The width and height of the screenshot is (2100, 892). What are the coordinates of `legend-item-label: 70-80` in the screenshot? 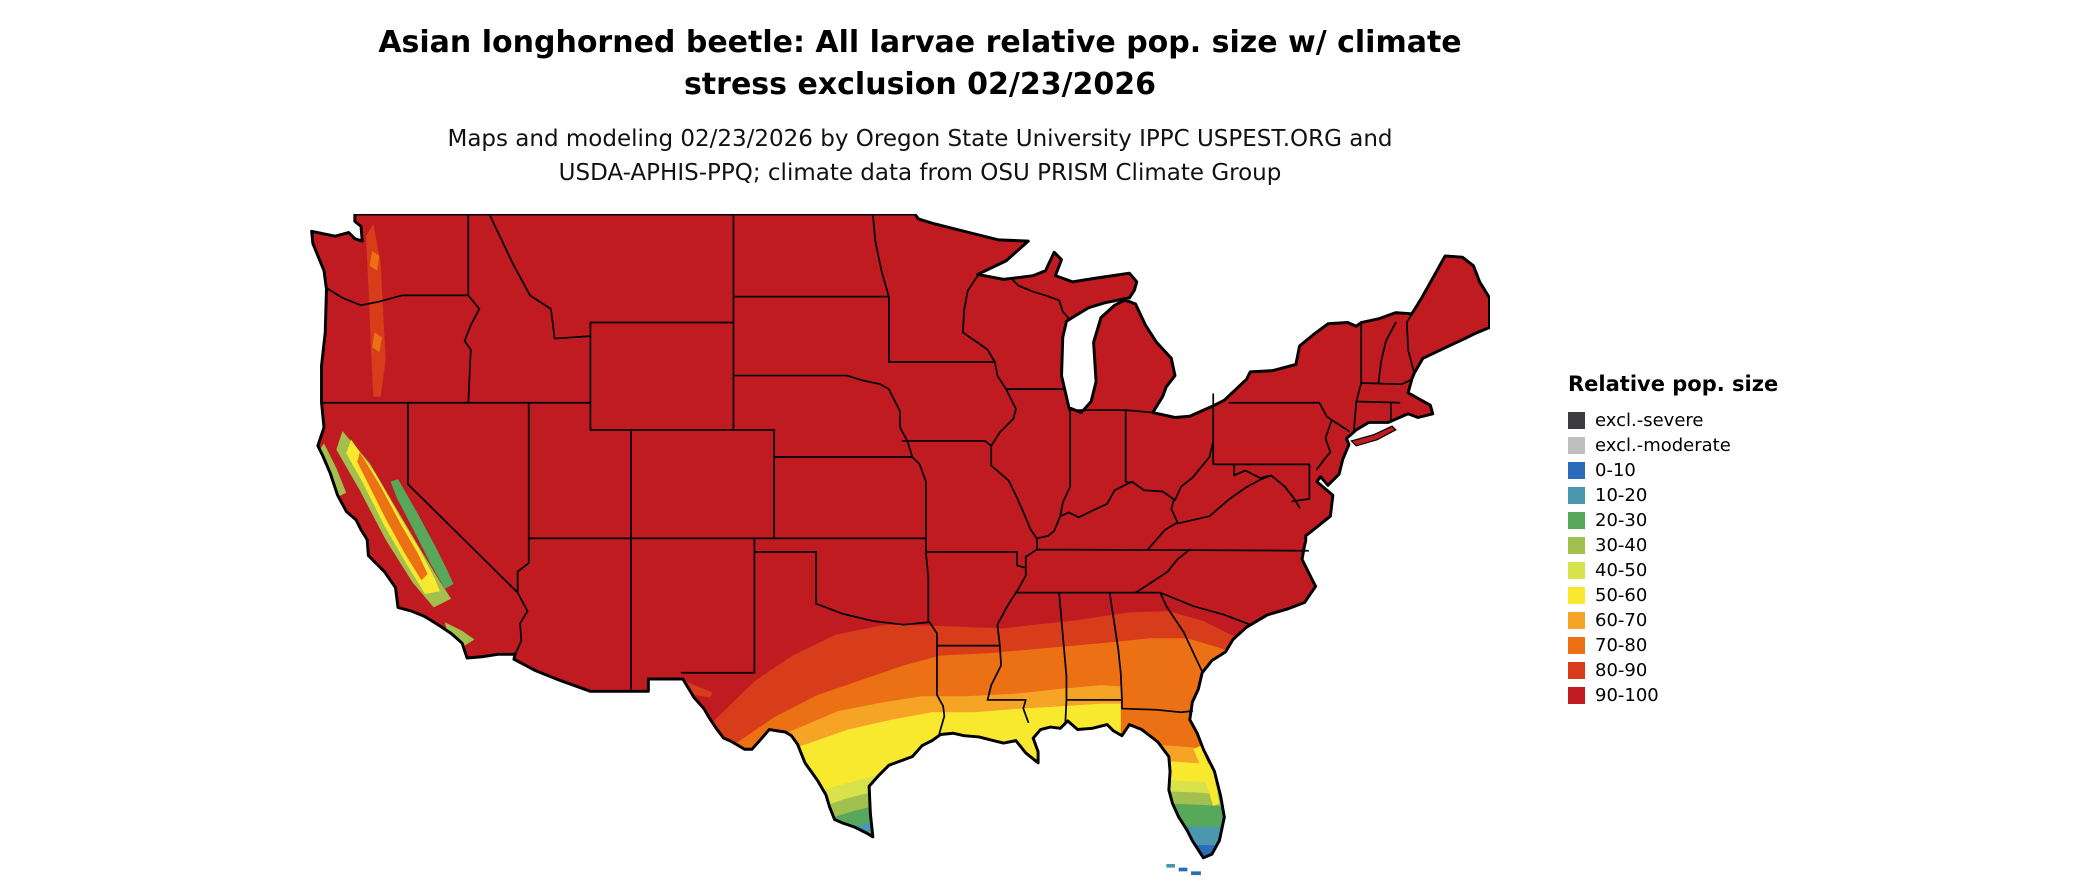 It's located at (1621, 645).